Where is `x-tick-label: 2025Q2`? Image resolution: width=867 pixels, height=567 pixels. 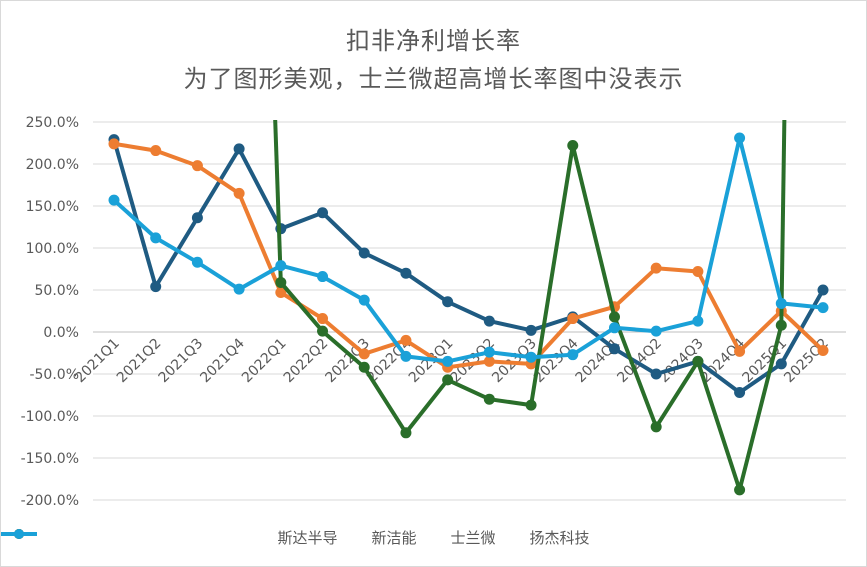 x-tick-label: 2025Q2 is located at coordinates (806, 361).